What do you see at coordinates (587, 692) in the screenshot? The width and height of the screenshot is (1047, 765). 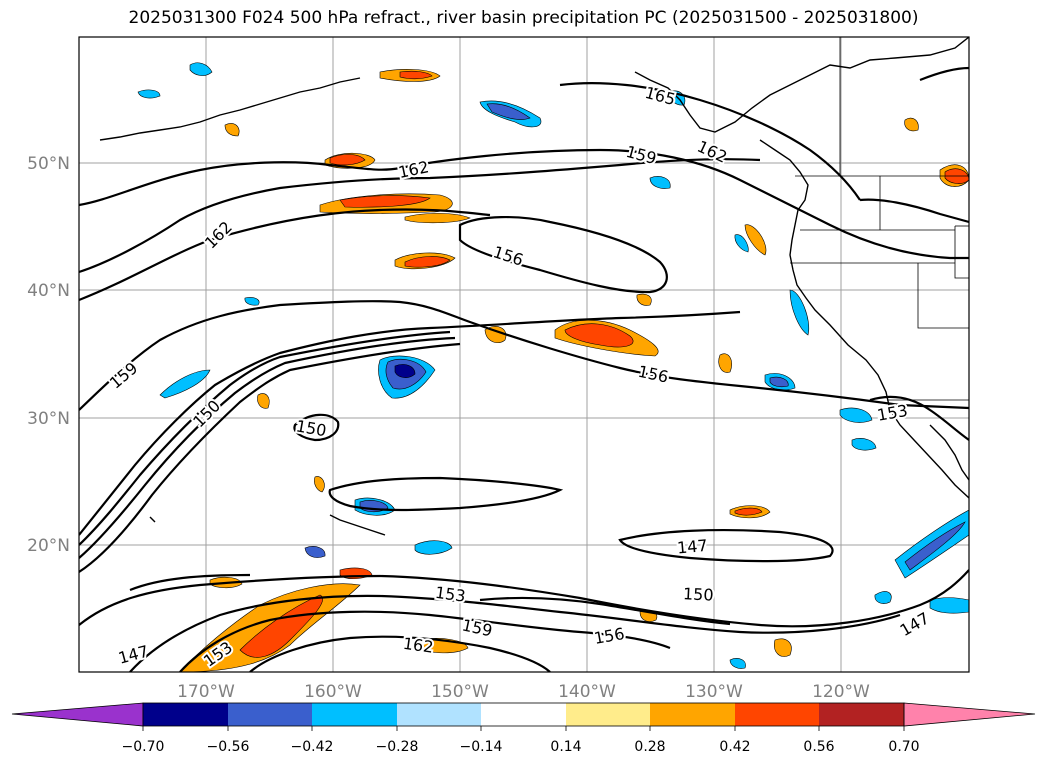 I see `lon-label-140w: 140°W` at bounding box center [587, 692].